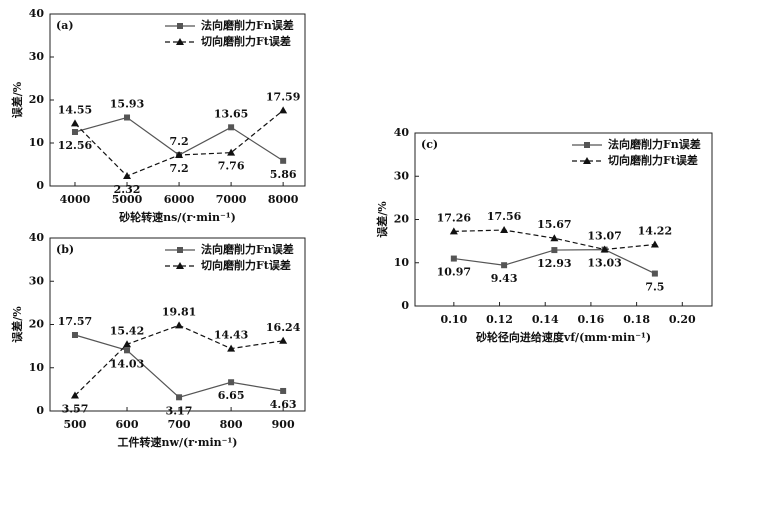 The height and width of the screenshot is (529, 766). I want to click on value-label: 15.67, so click(554, 224).